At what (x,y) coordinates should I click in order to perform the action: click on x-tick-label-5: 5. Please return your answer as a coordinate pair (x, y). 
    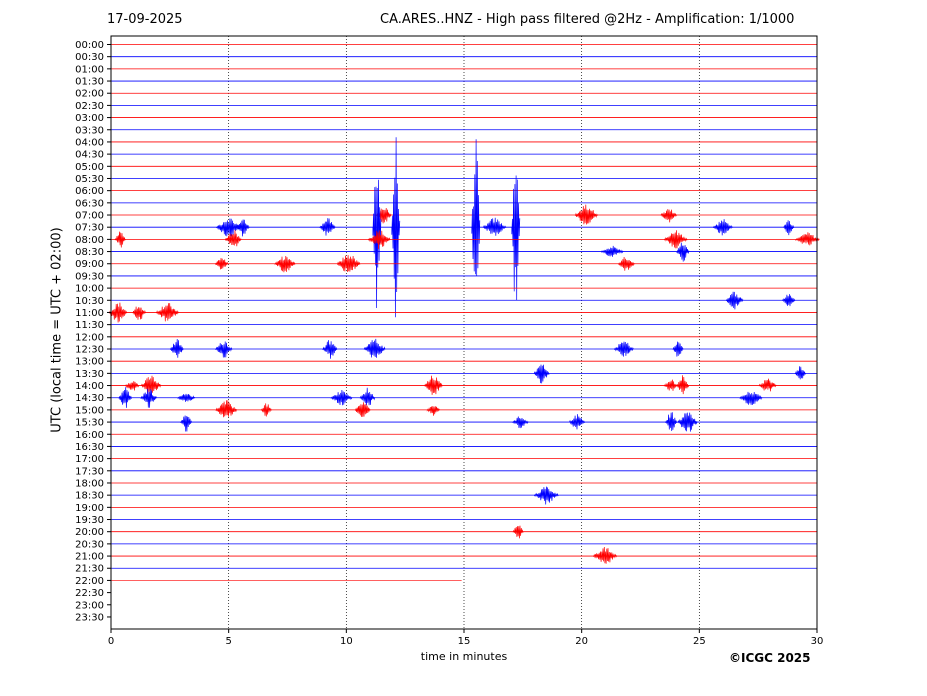
    Looking at the image, I should click on (228, 641).